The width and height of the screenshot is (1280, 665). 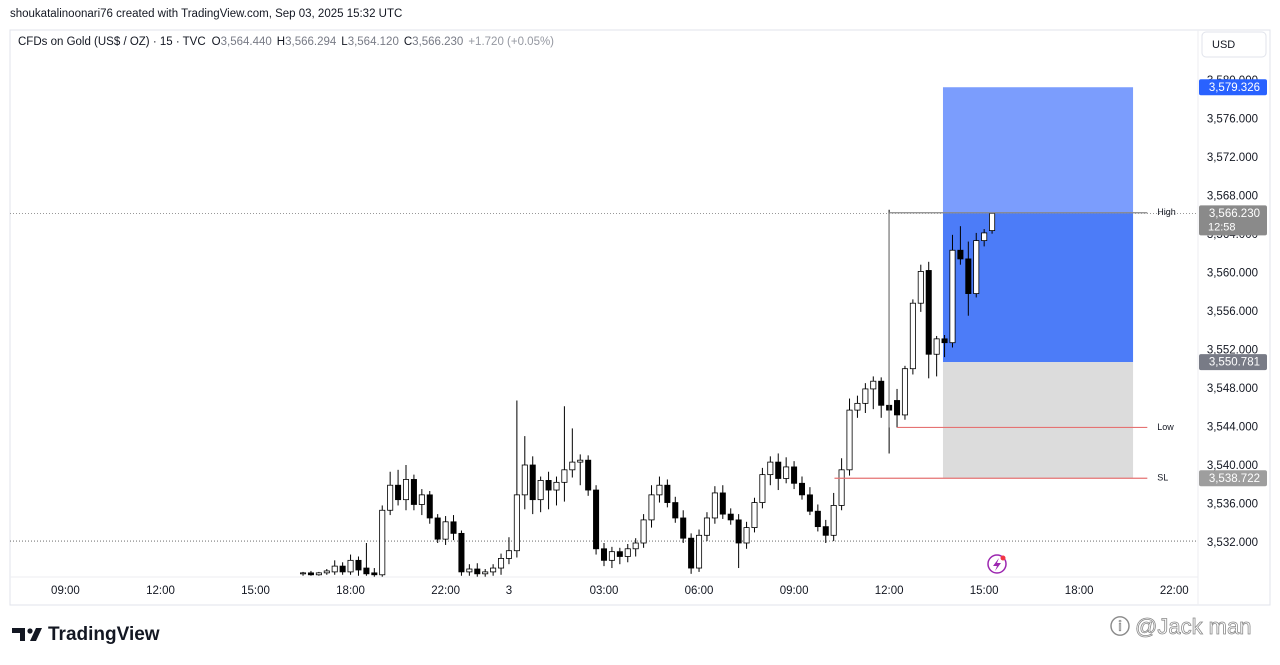 I want to click on profit-zone, so click(x=1038, y=288).